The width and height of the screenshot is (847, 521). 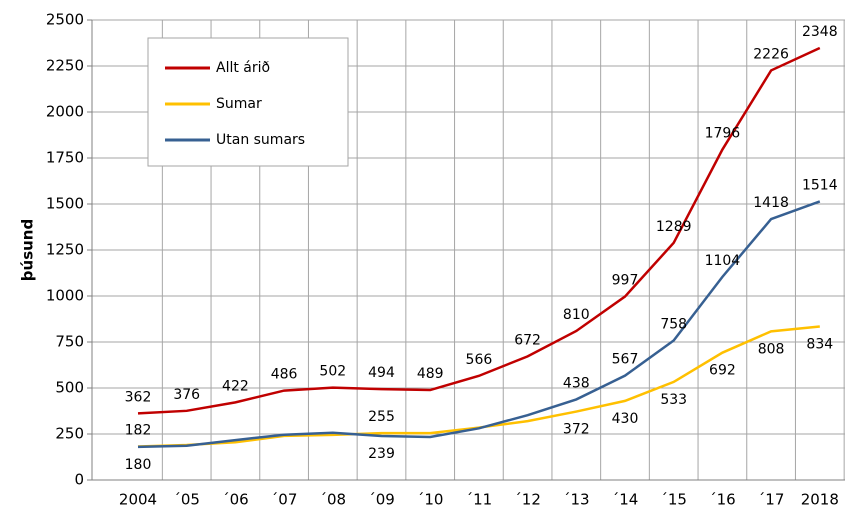 I want to click on data-label: 1104, so click(x=723, y=261).